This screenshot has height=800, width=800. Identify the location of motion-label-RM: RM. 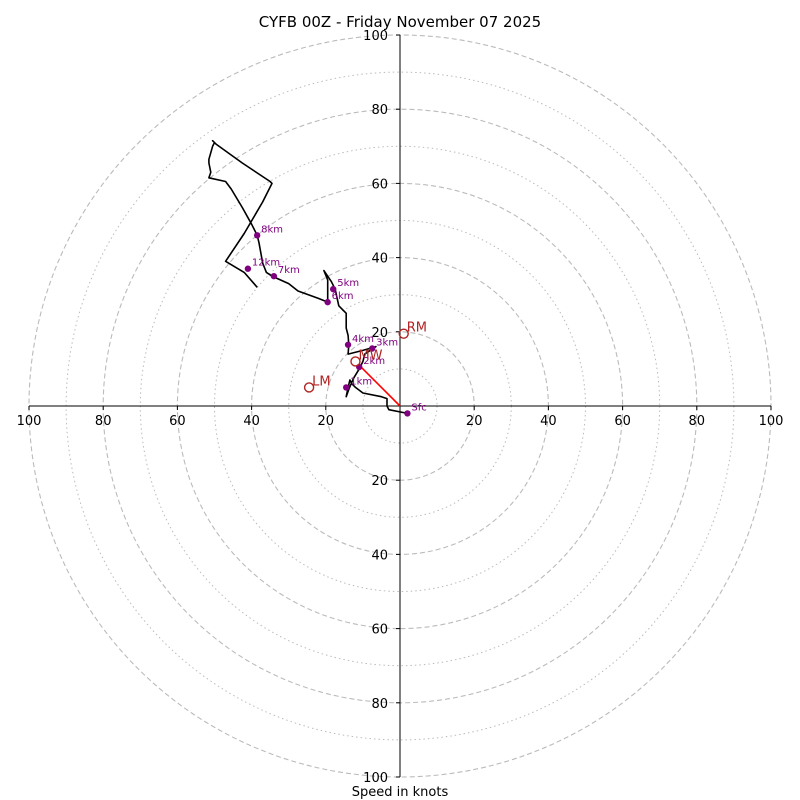
(417, 328).